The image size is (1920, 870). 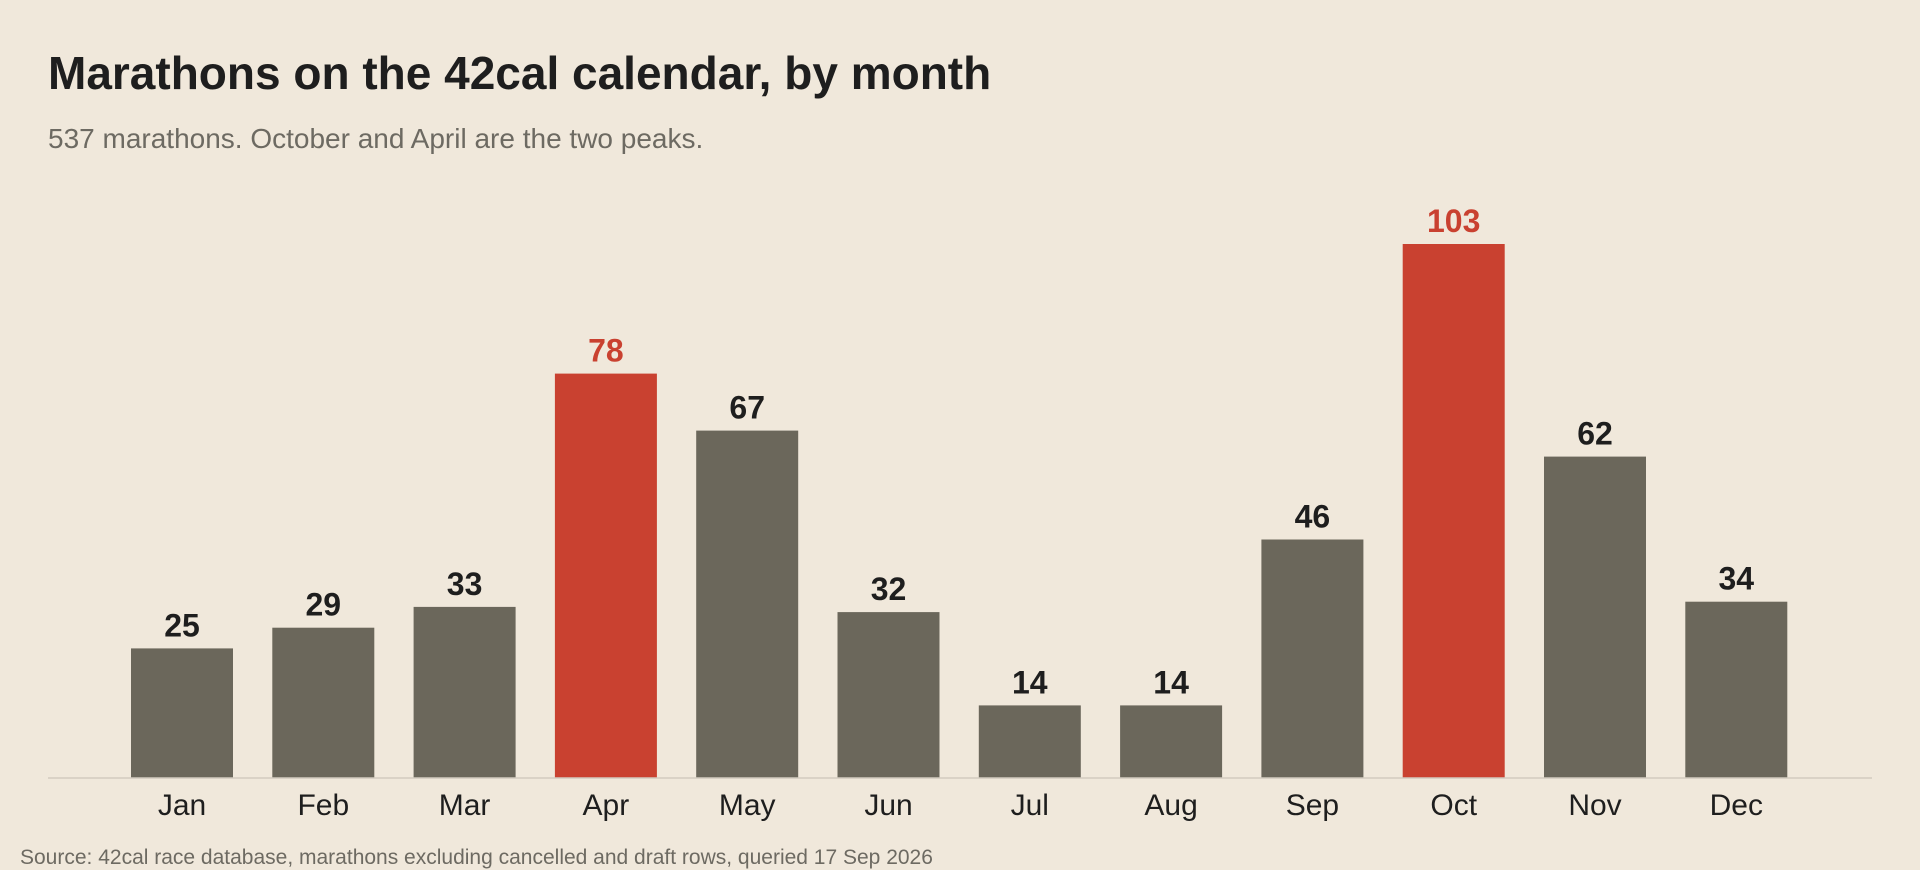 What do you see at coordinates (1594, 805) in the screenshot?
I see `x-tick-label-nov: Nov` at bounding box center [1594, 805].